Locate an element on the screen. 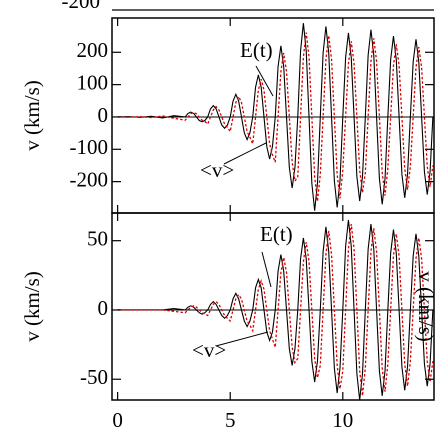  annotation: <v> is located at coordinates (209, 350).